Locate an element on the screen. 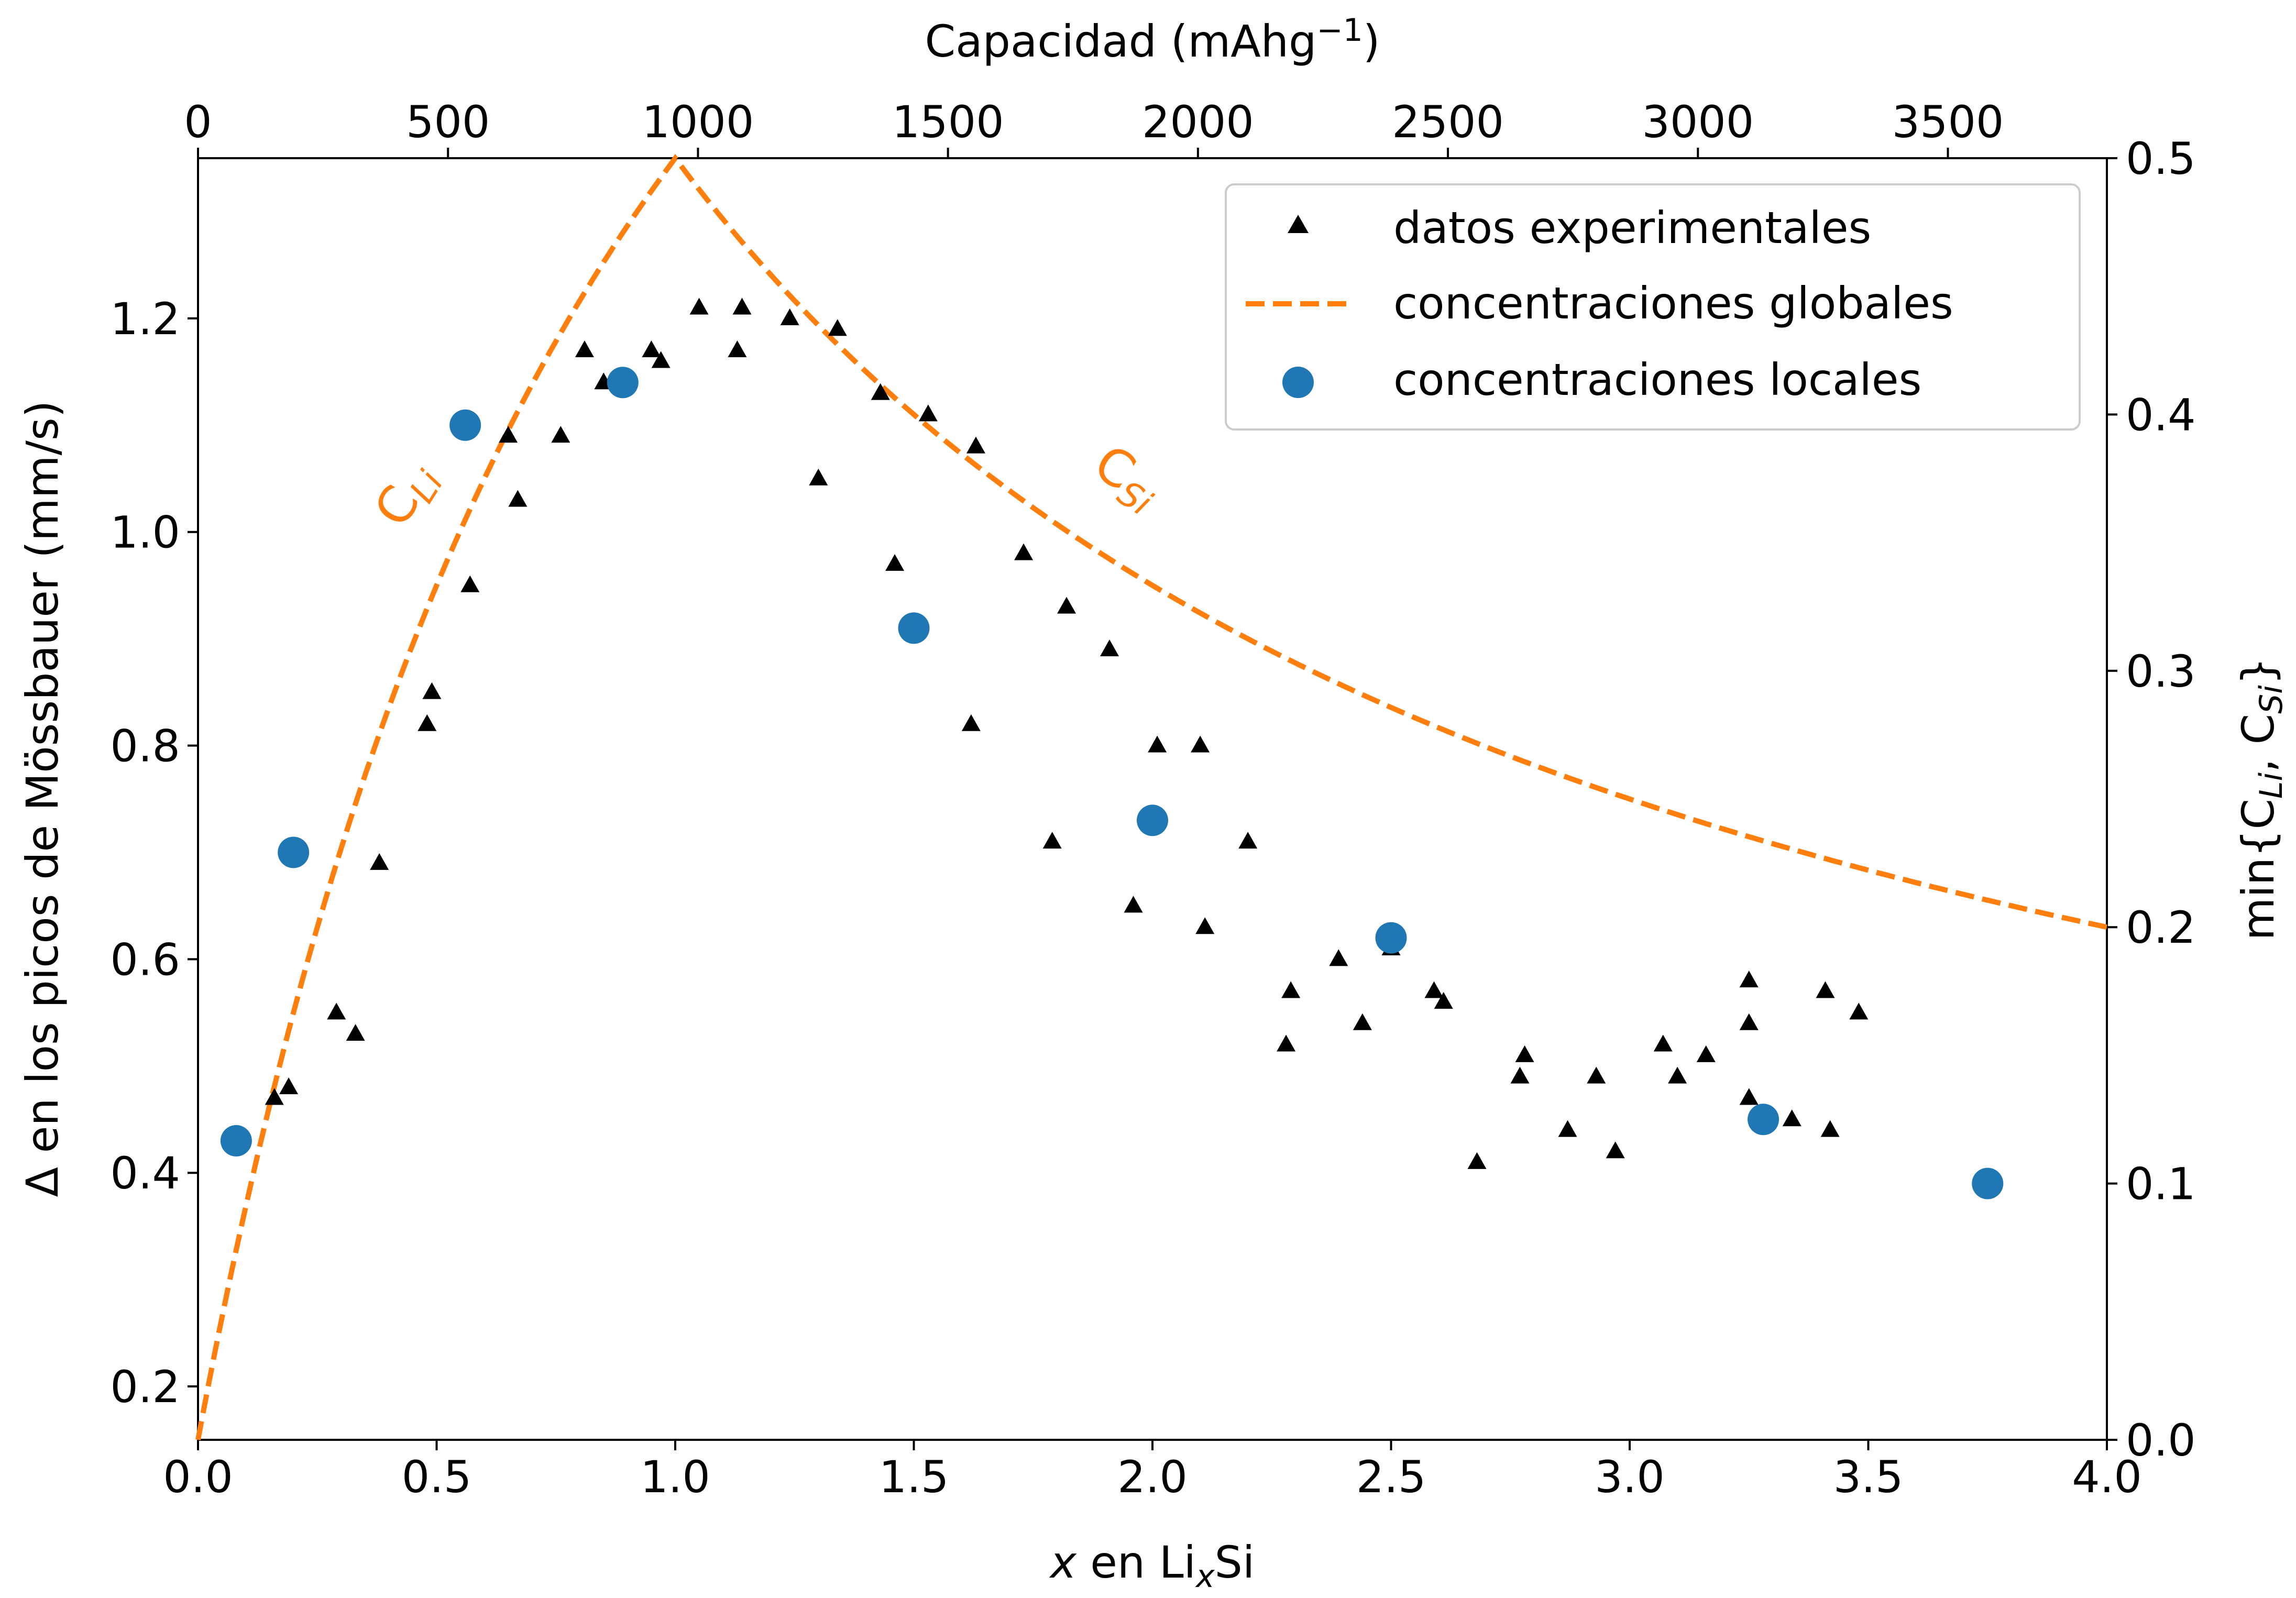 This screenshot has width=2296, height=1598. x2-tick-label: 2500 is located at coordinates (1448, 122).